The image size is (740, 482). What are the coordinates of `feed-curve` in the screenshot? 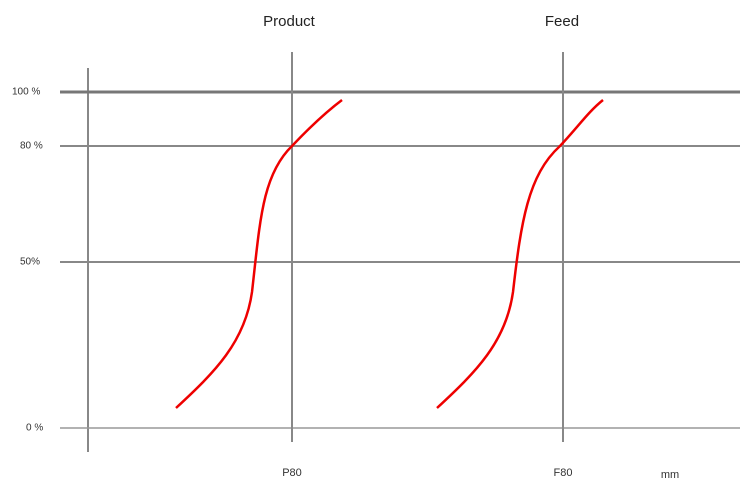 It's located at (520, 254).